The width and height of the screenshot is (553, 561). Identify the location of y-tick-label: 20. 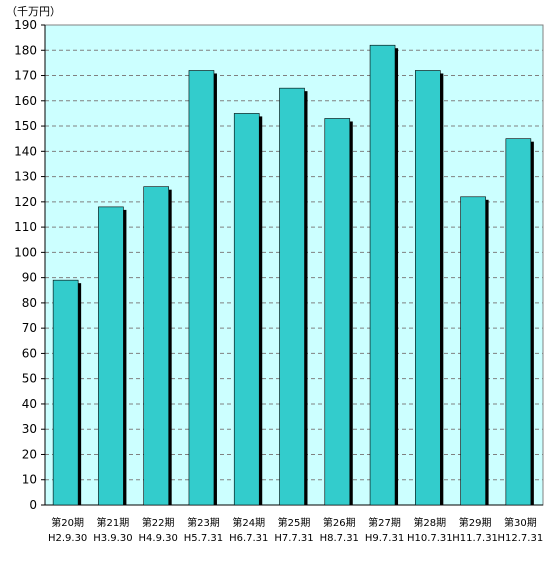
(29, 454).